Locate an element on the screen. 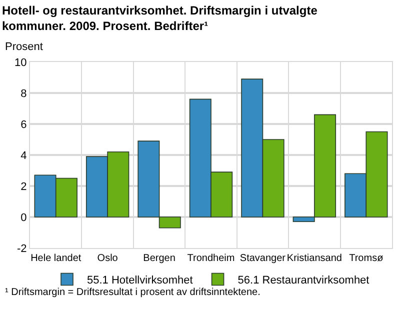 This screenshot has height=320, width=400. y-tick-label: 10 is located at coordinates (20, 62).